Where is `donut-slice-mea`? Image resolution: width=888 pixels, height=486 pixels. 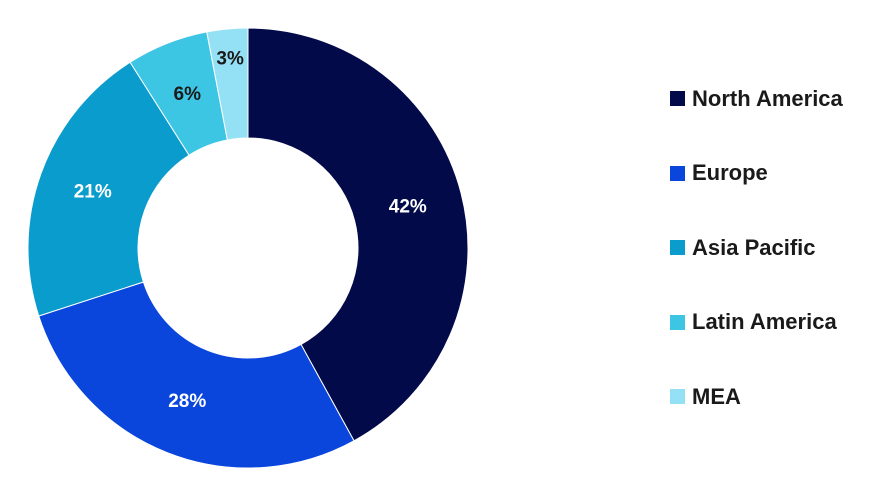 donut-slice-mea is located at coordinates (227, 84).